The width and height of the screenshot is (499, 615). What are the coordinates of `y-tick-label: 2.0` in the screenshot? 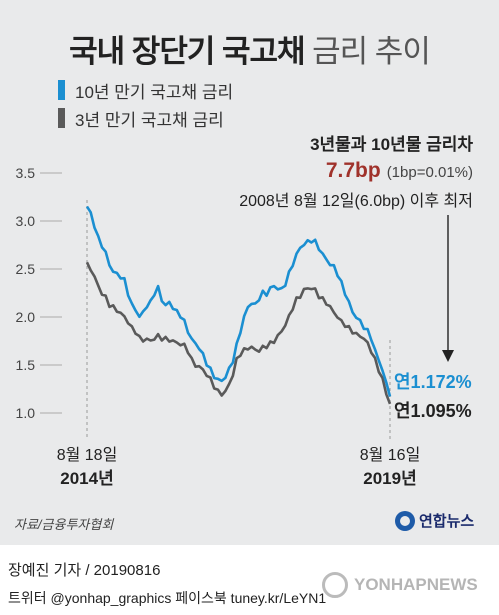 It's located at (26, 317).